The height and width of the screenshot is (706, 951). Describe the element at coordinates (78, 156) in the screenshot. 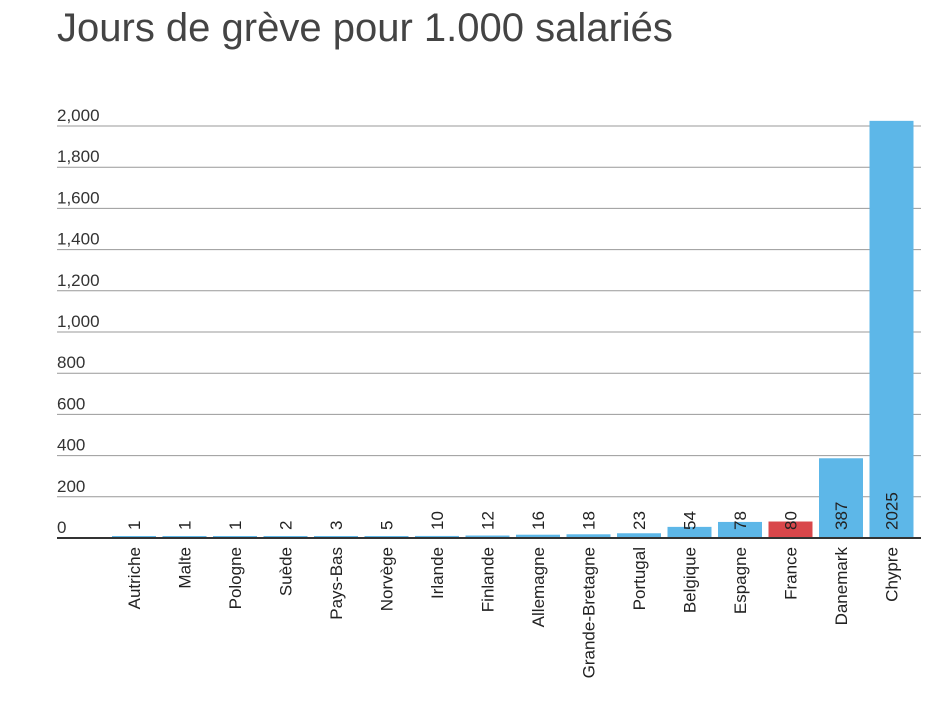

I see `y-tick-label: 1,800` at that location.